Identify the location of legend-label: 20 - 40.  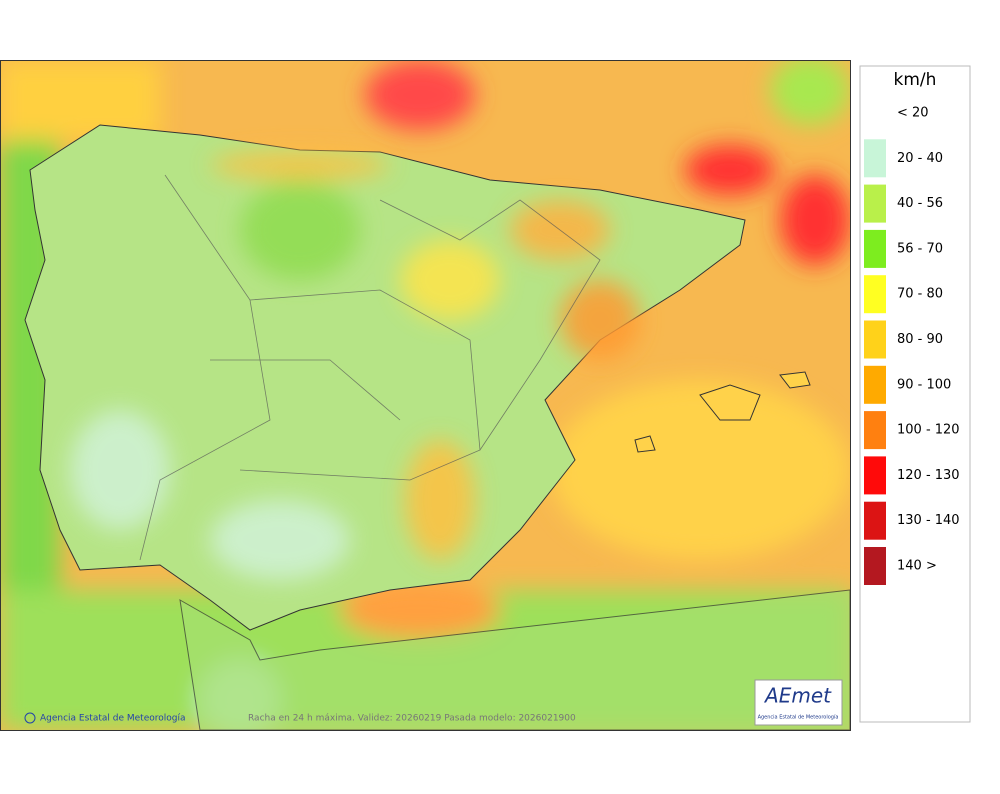
(920, 158).